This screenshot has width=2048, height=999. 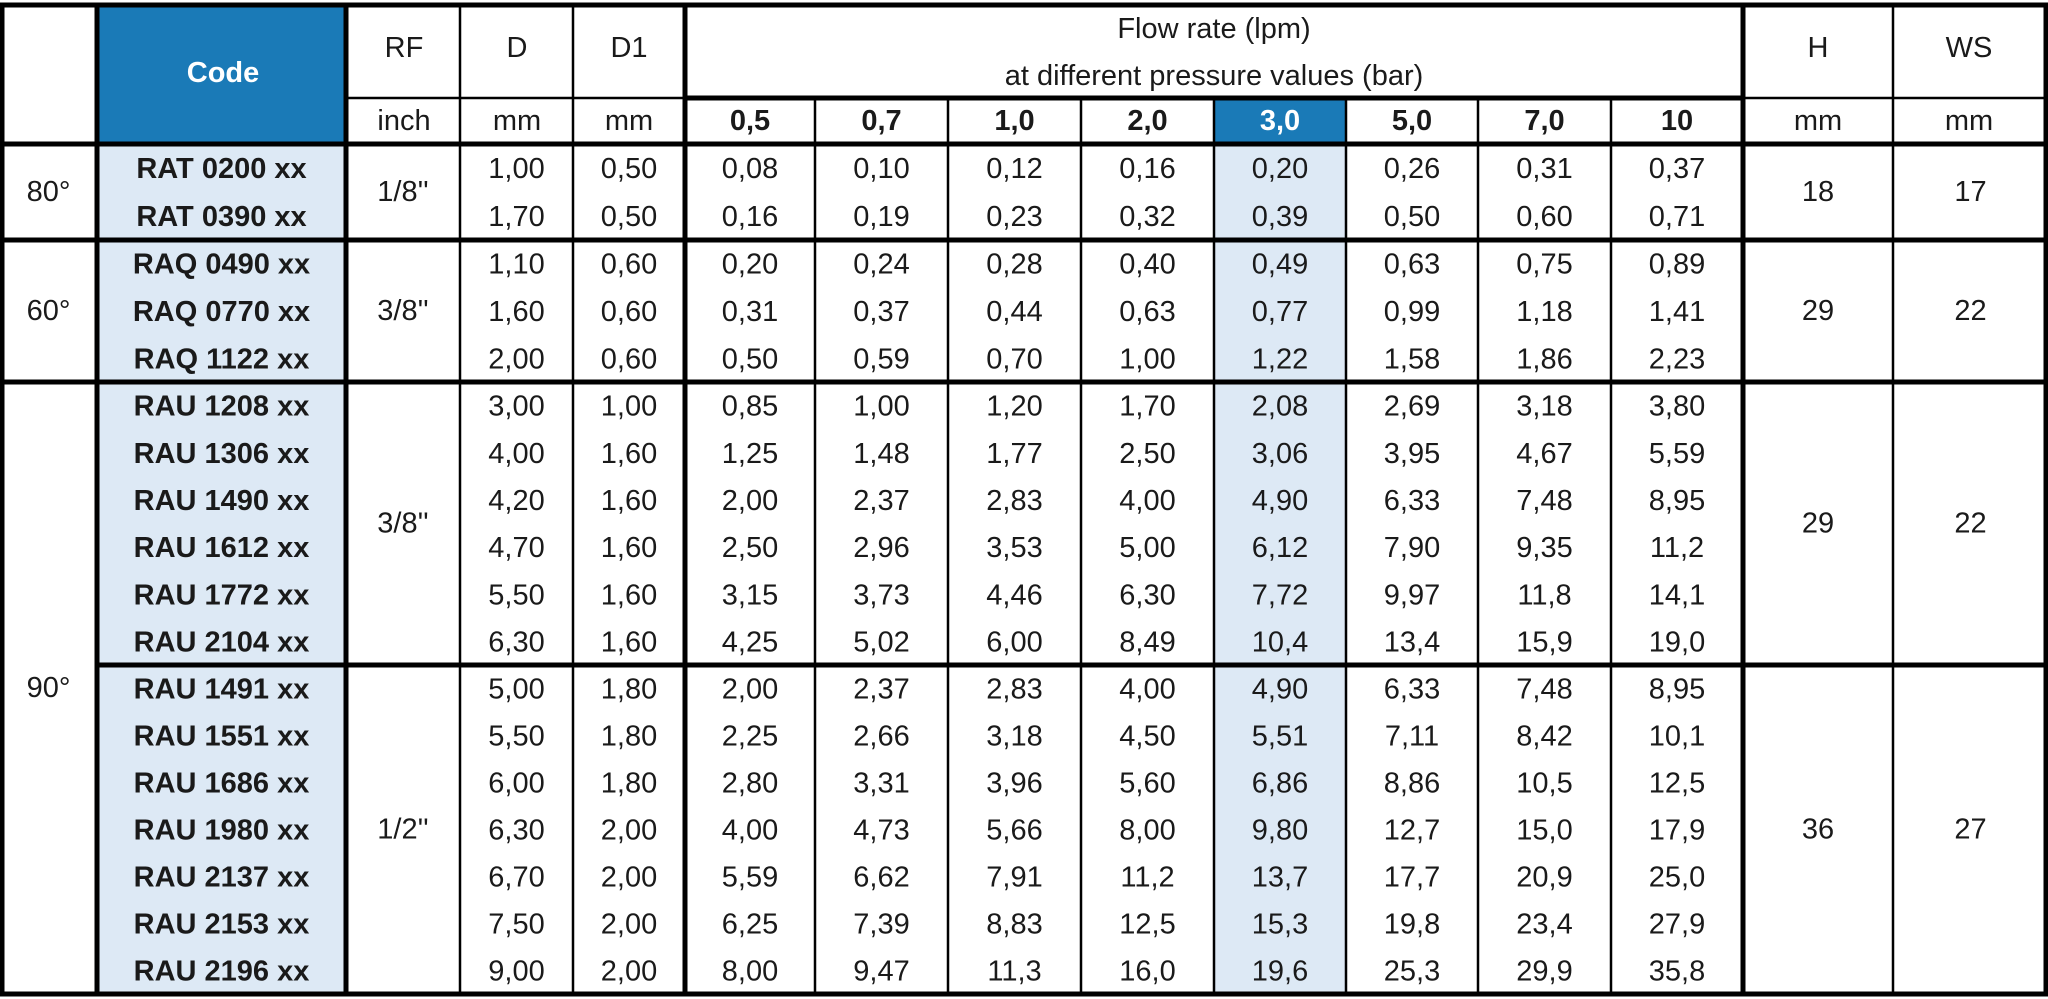 I want to click on row-d-value: 3,00, so click(x=516, y=407).